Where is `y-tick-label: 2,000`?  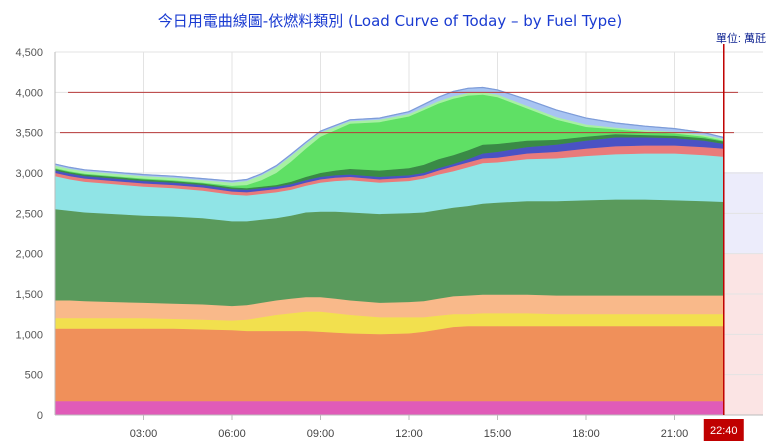 y-tick-label: 2,000 is located at coordinates (29, 255).